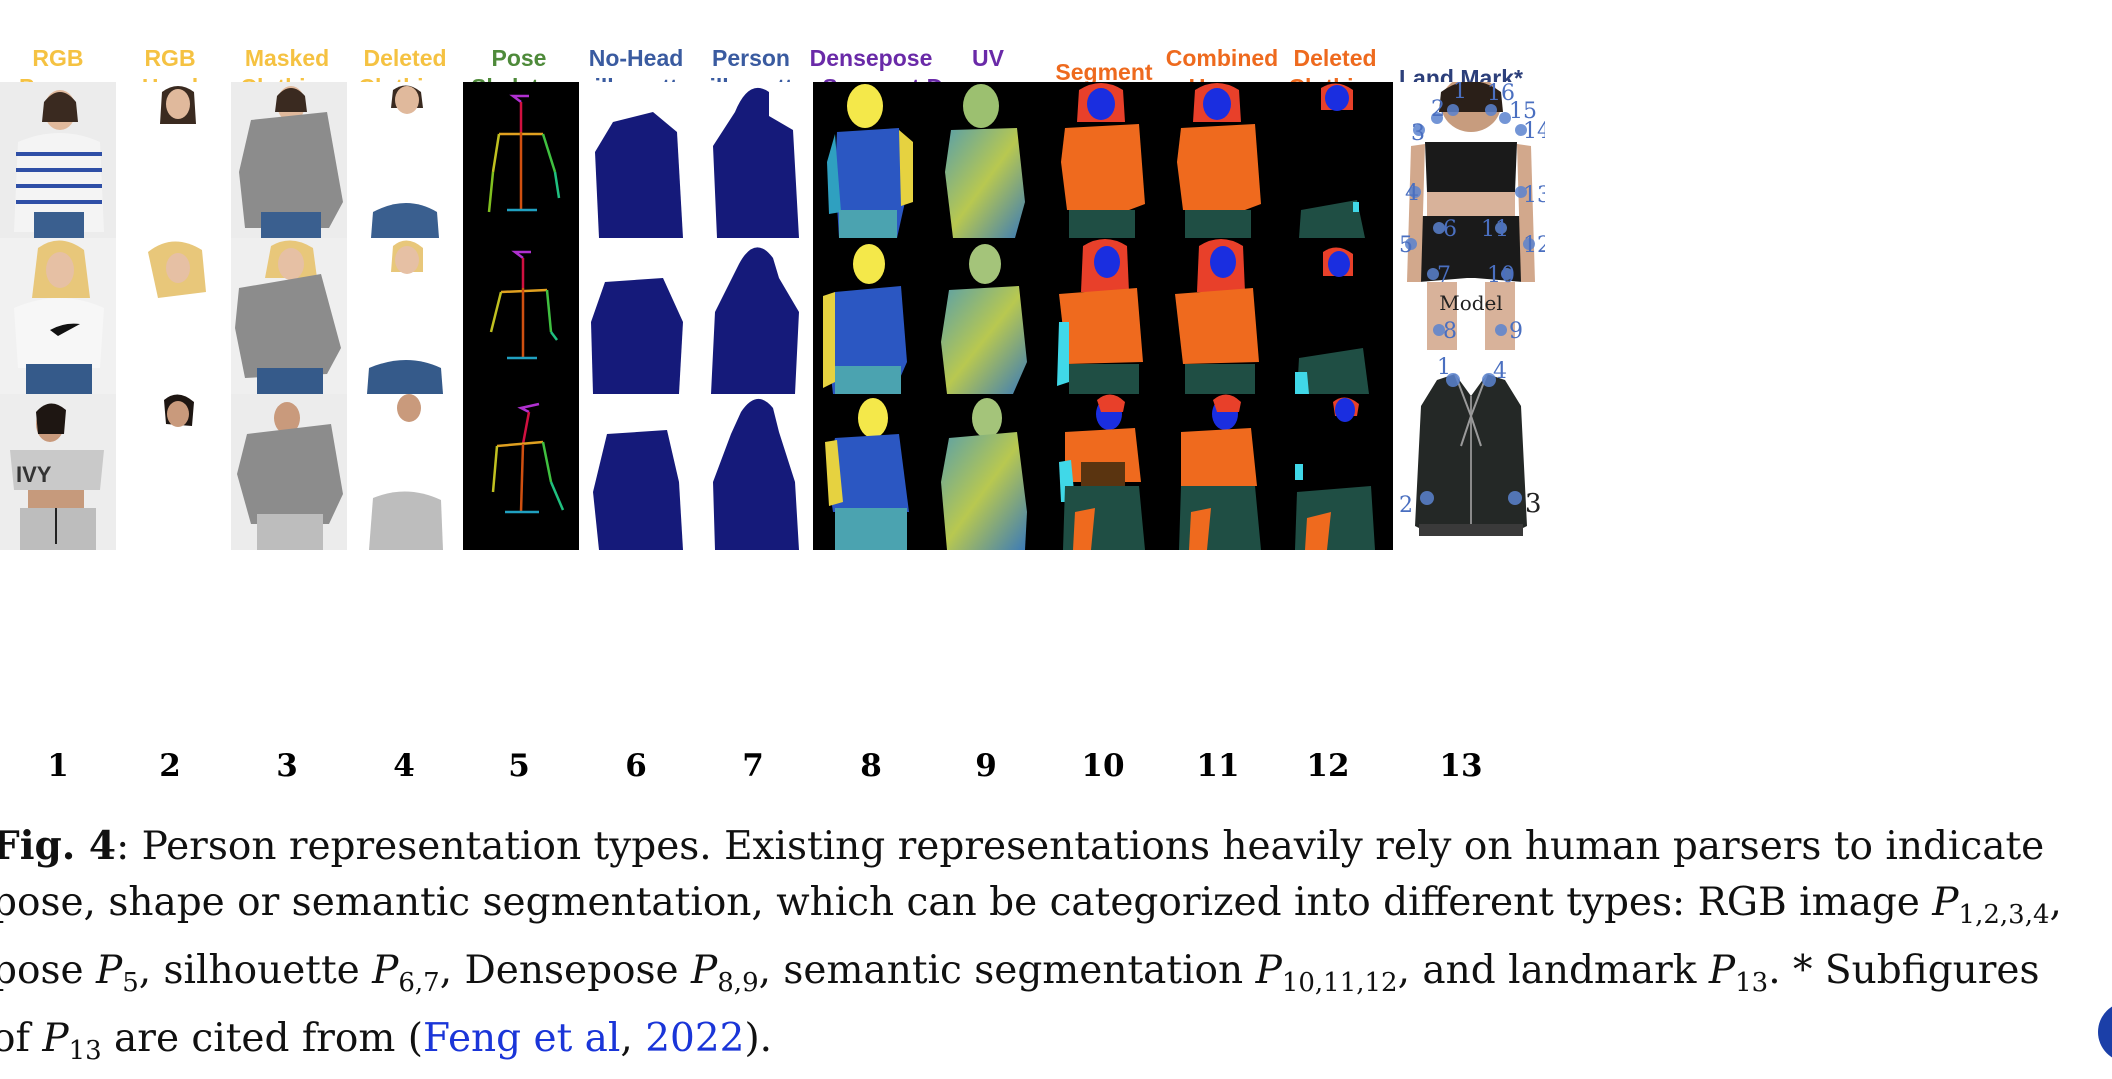 The width and height of the screenshot is (2112, 1079). What do you see at coordinates (987, 316) in the screenshot?
I see `uv-densepose-column` at bounding box center [987, 316].